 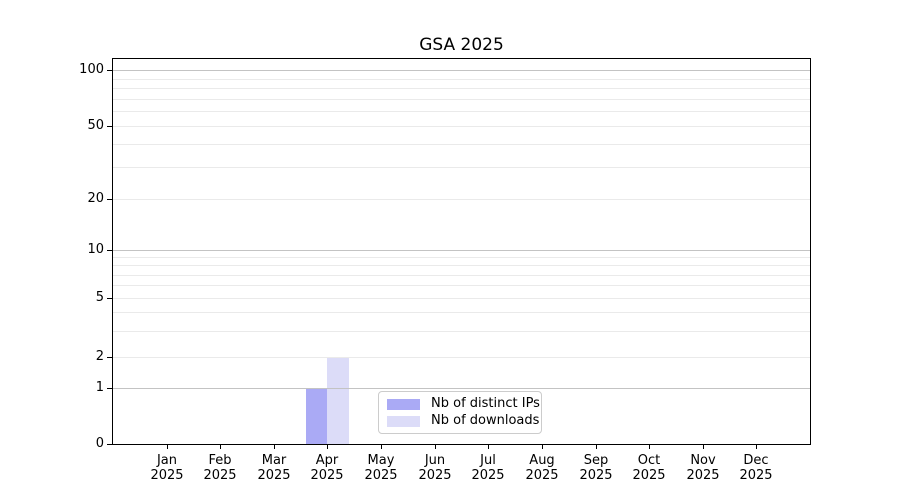 What do you see at coordinates (99, 297) in the screenshot?
I see `y-tick-label: 5` at bounding box center [99, 297].